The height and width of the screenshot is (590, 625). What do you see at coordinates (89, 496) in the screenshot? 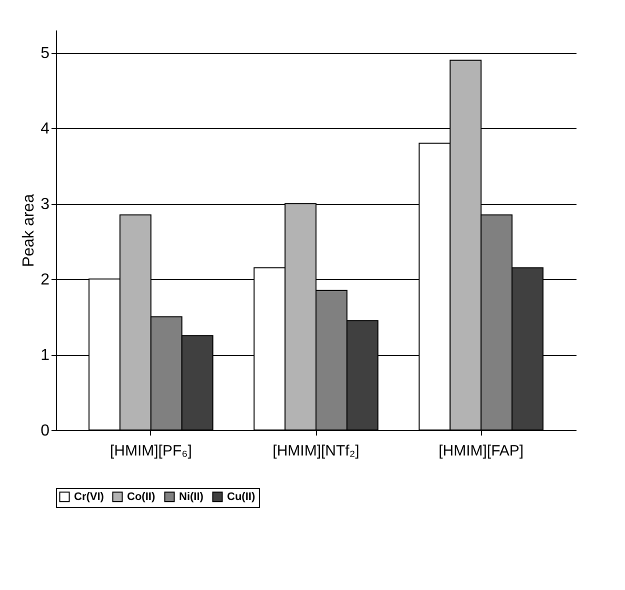
I see `legend-label: Cr(VI)` at bounding box center [89, 496].